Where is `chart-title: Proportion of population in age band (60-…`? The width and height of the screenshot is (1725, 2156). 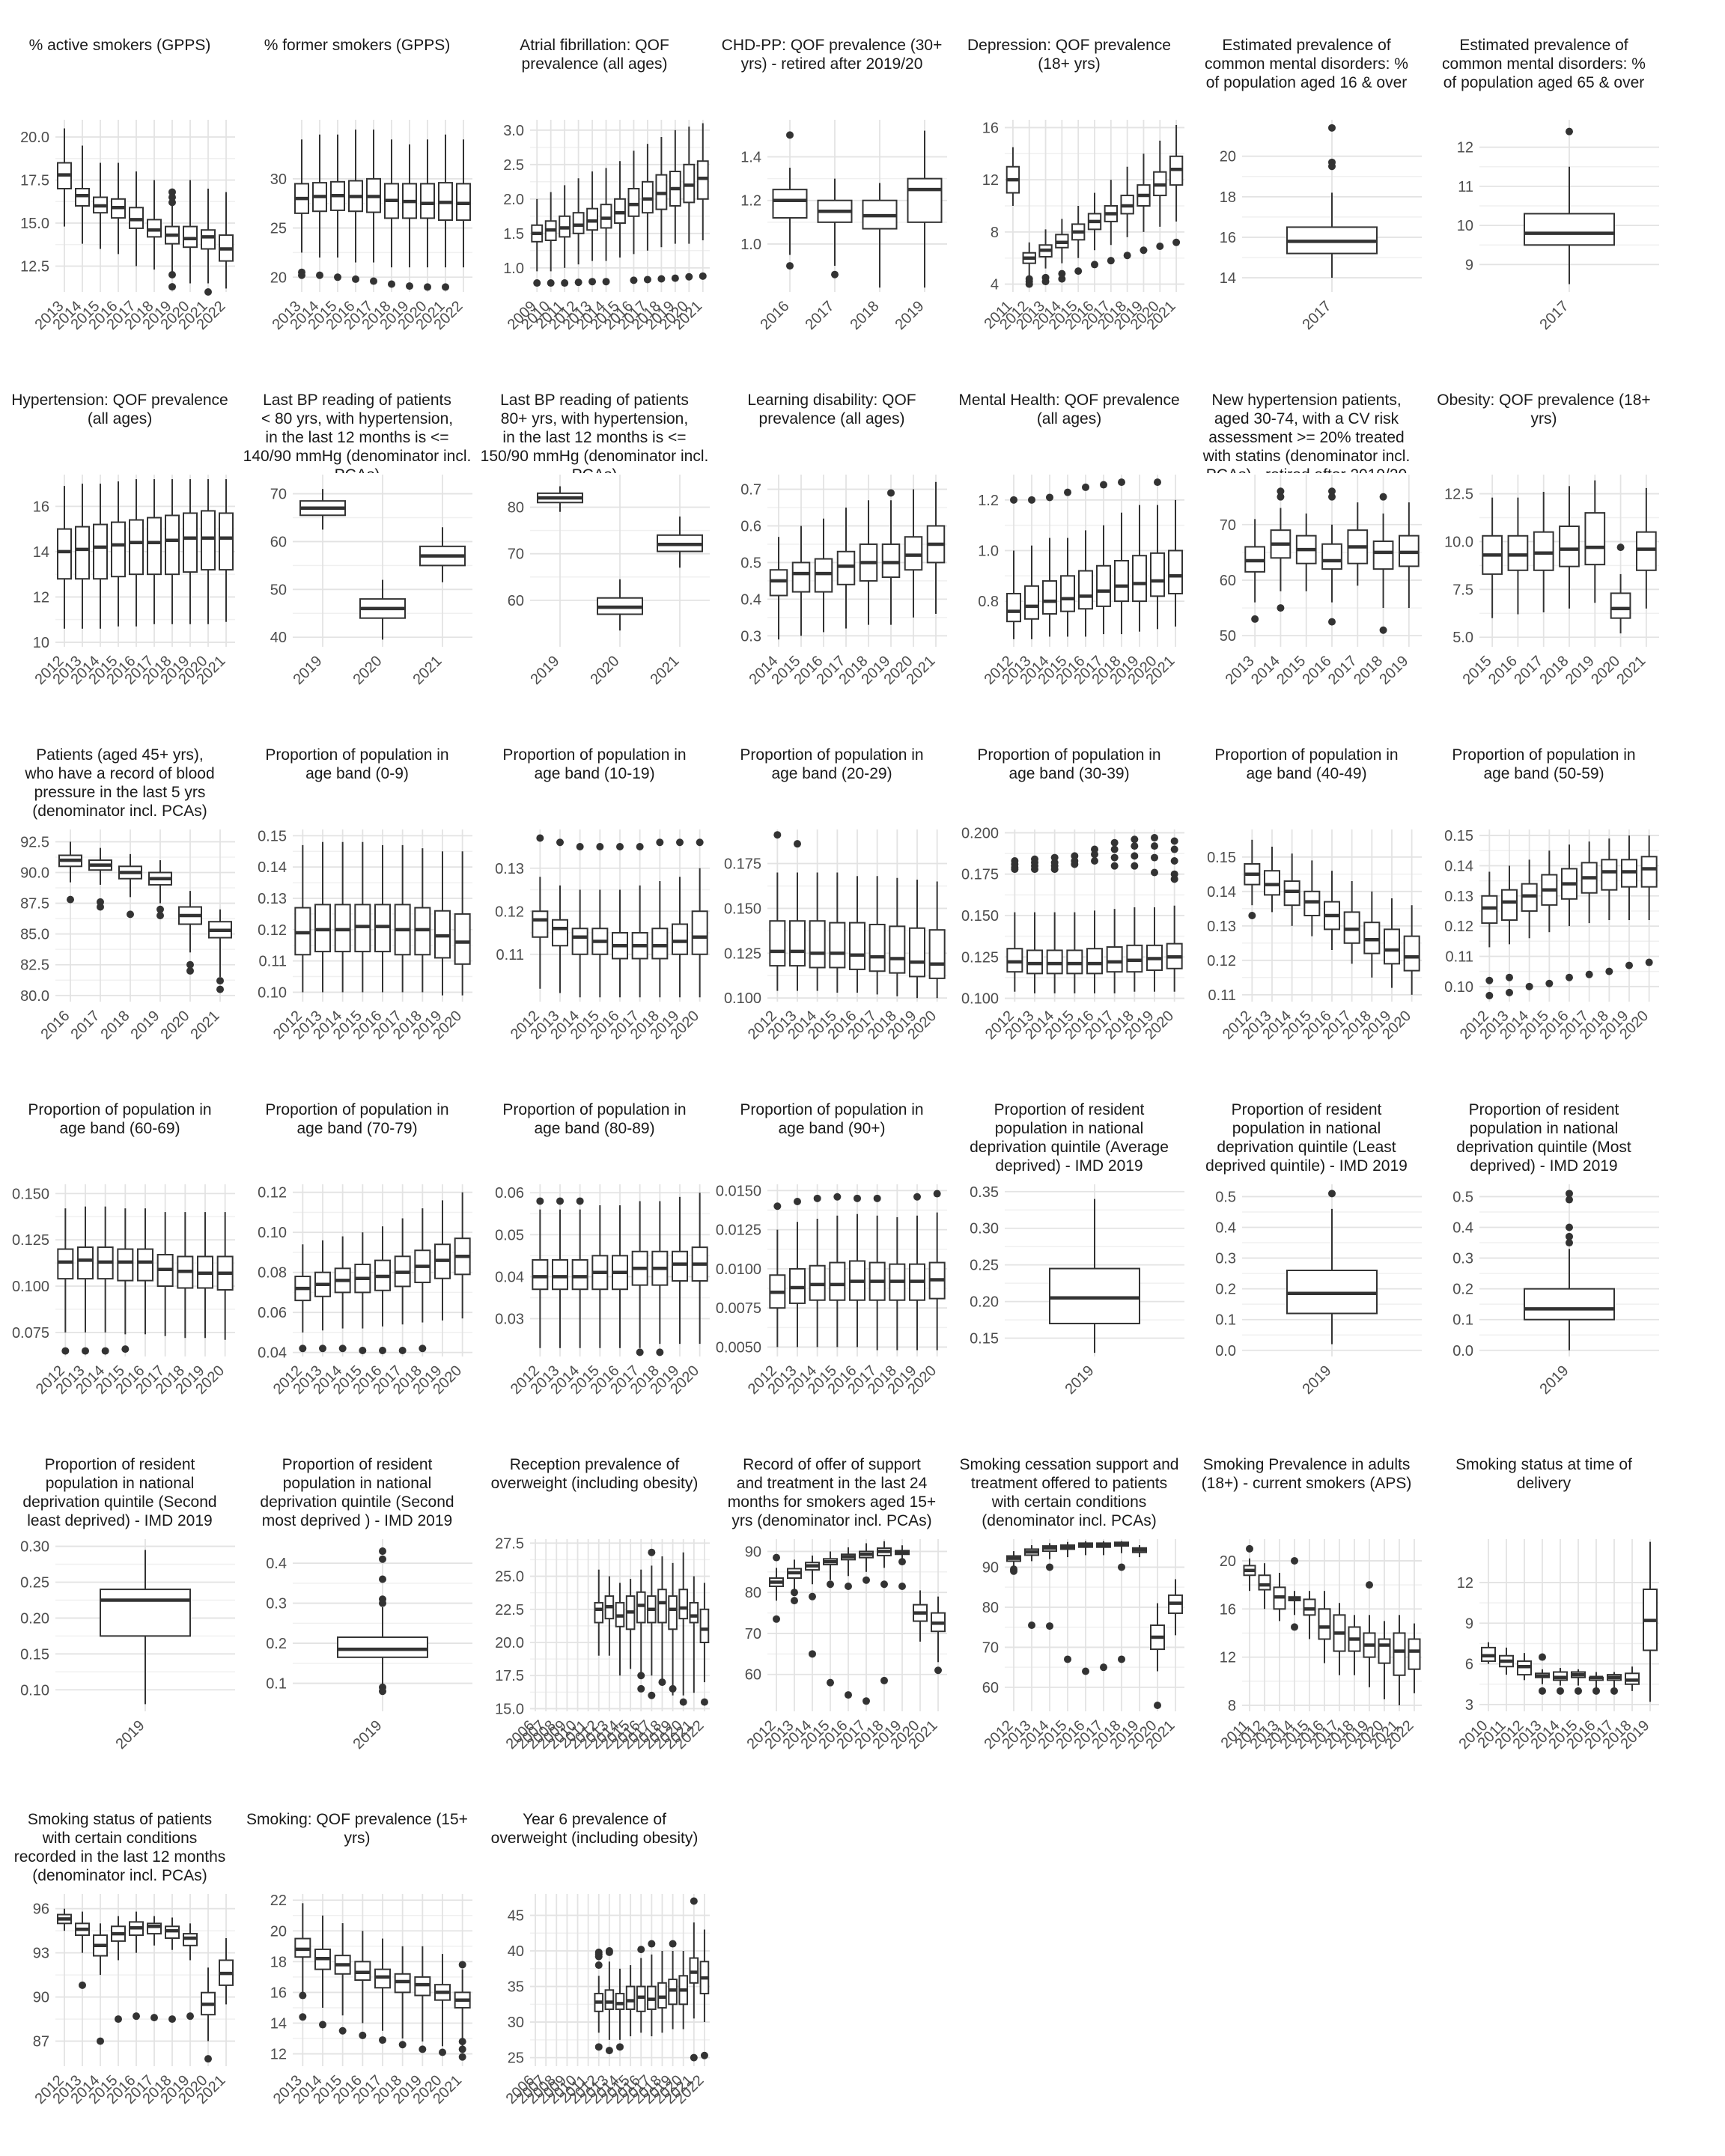
chart-title: Proportion of population in age band (60-… is located at coordinates (119, 1141).